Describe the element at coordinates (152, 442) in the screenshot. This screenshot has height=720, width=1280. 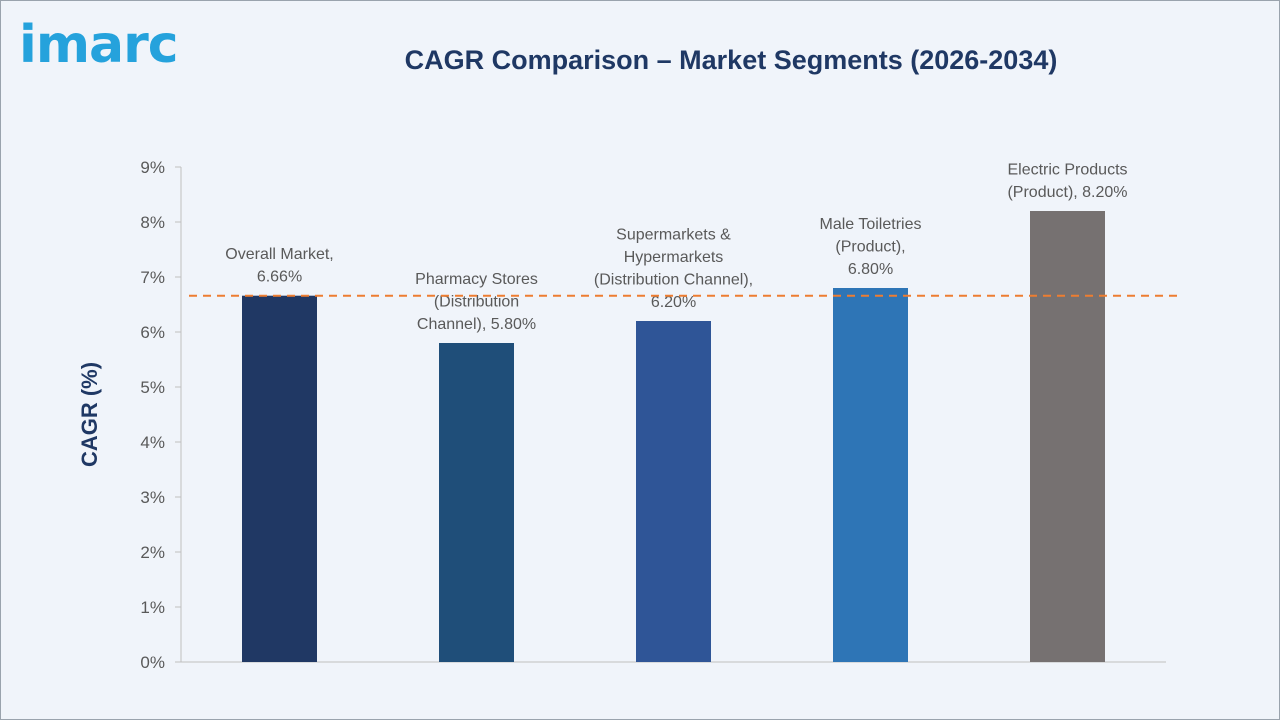
I see `y-tick-label: 4%` at that location.